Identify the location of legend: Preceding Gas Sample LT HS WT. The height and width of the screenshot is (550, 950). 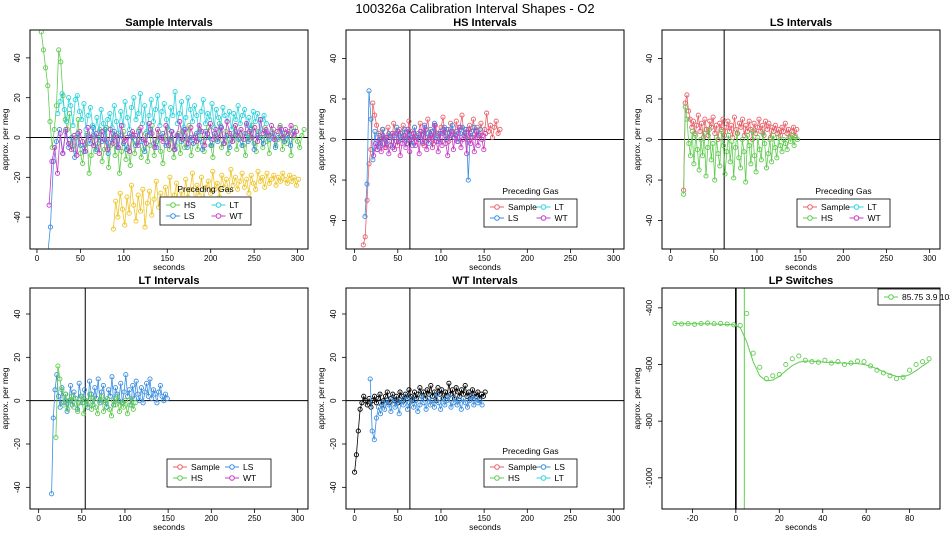
(843, 207).